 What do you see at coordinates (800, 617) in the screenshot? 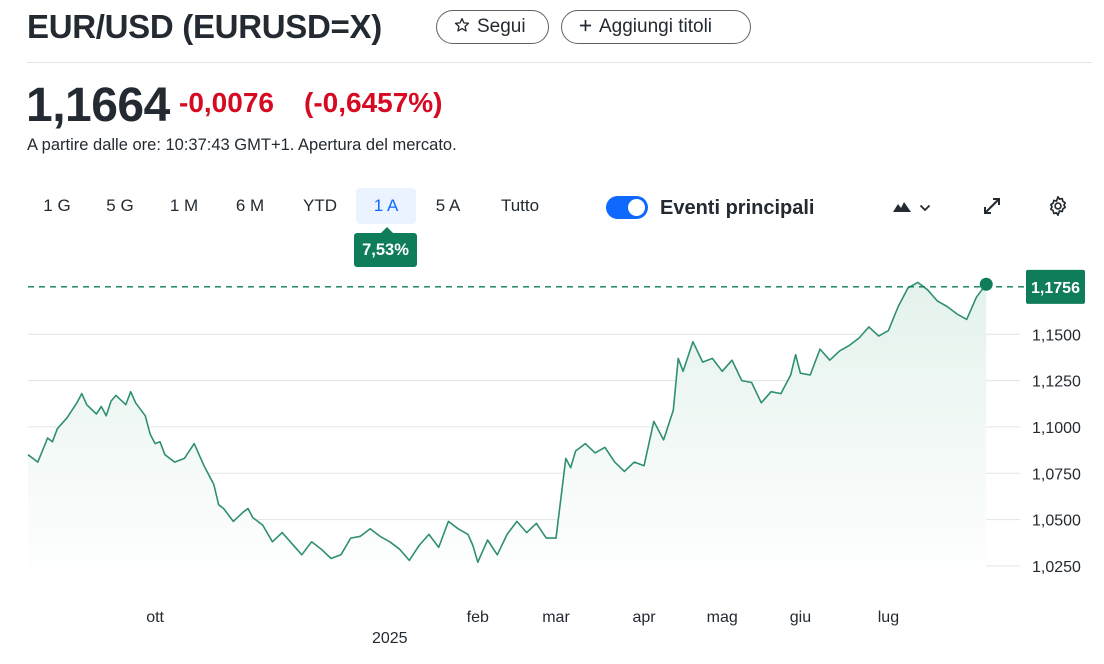
I see `x-tick-label: giu` at bounding box center [800, 617].